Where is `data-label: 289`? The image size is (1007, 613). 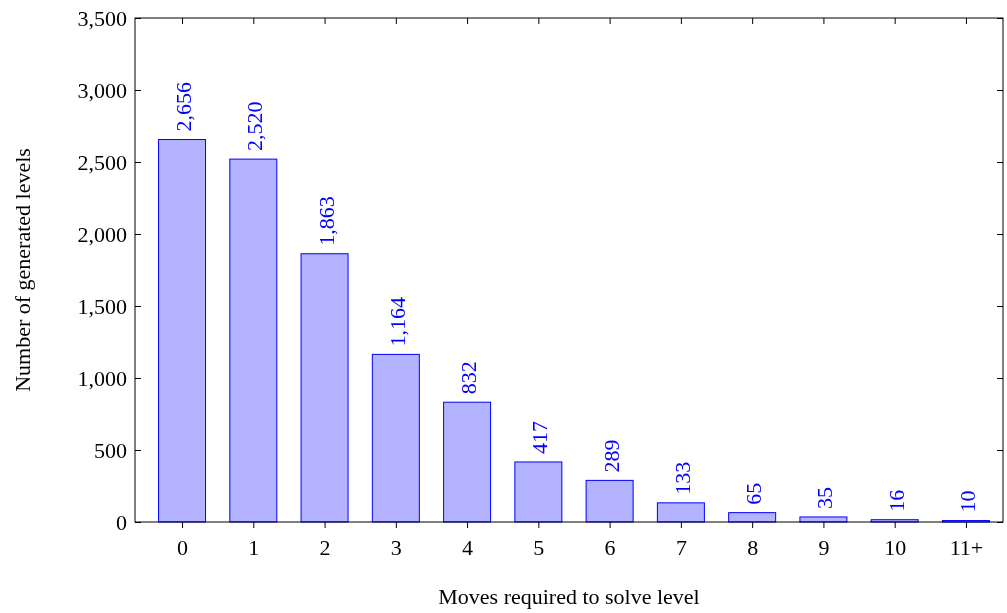
data-label: 289 is located at coordinates (611, 456).